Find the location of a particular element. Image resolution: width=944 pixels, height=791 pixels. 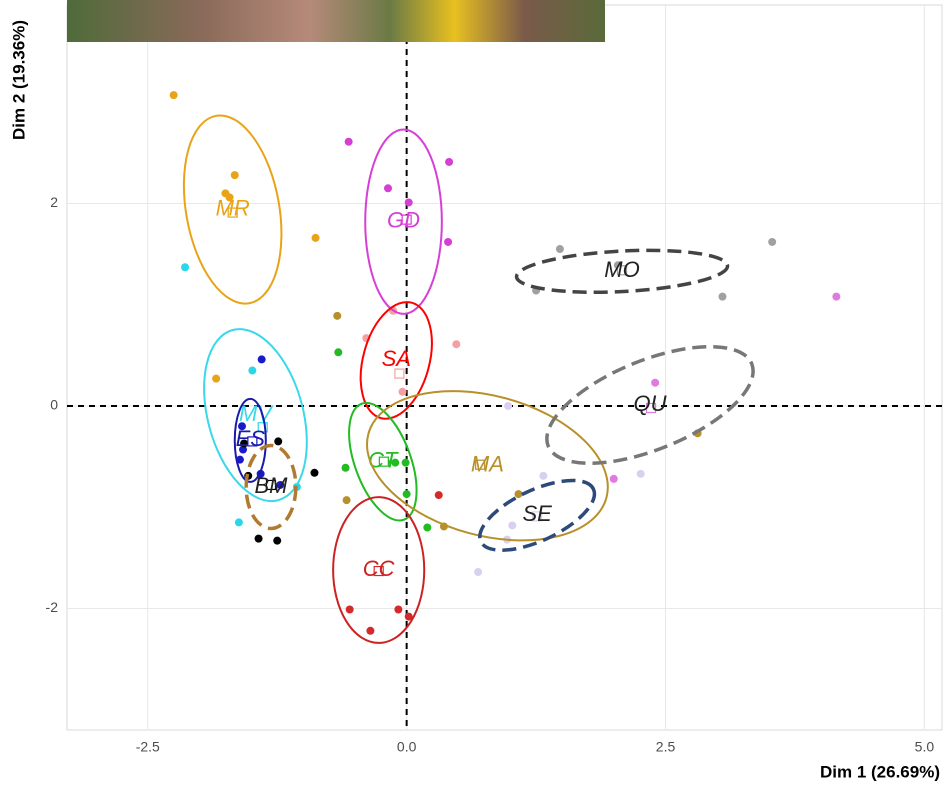

group-label: SA is located at coordinates (396, 358).